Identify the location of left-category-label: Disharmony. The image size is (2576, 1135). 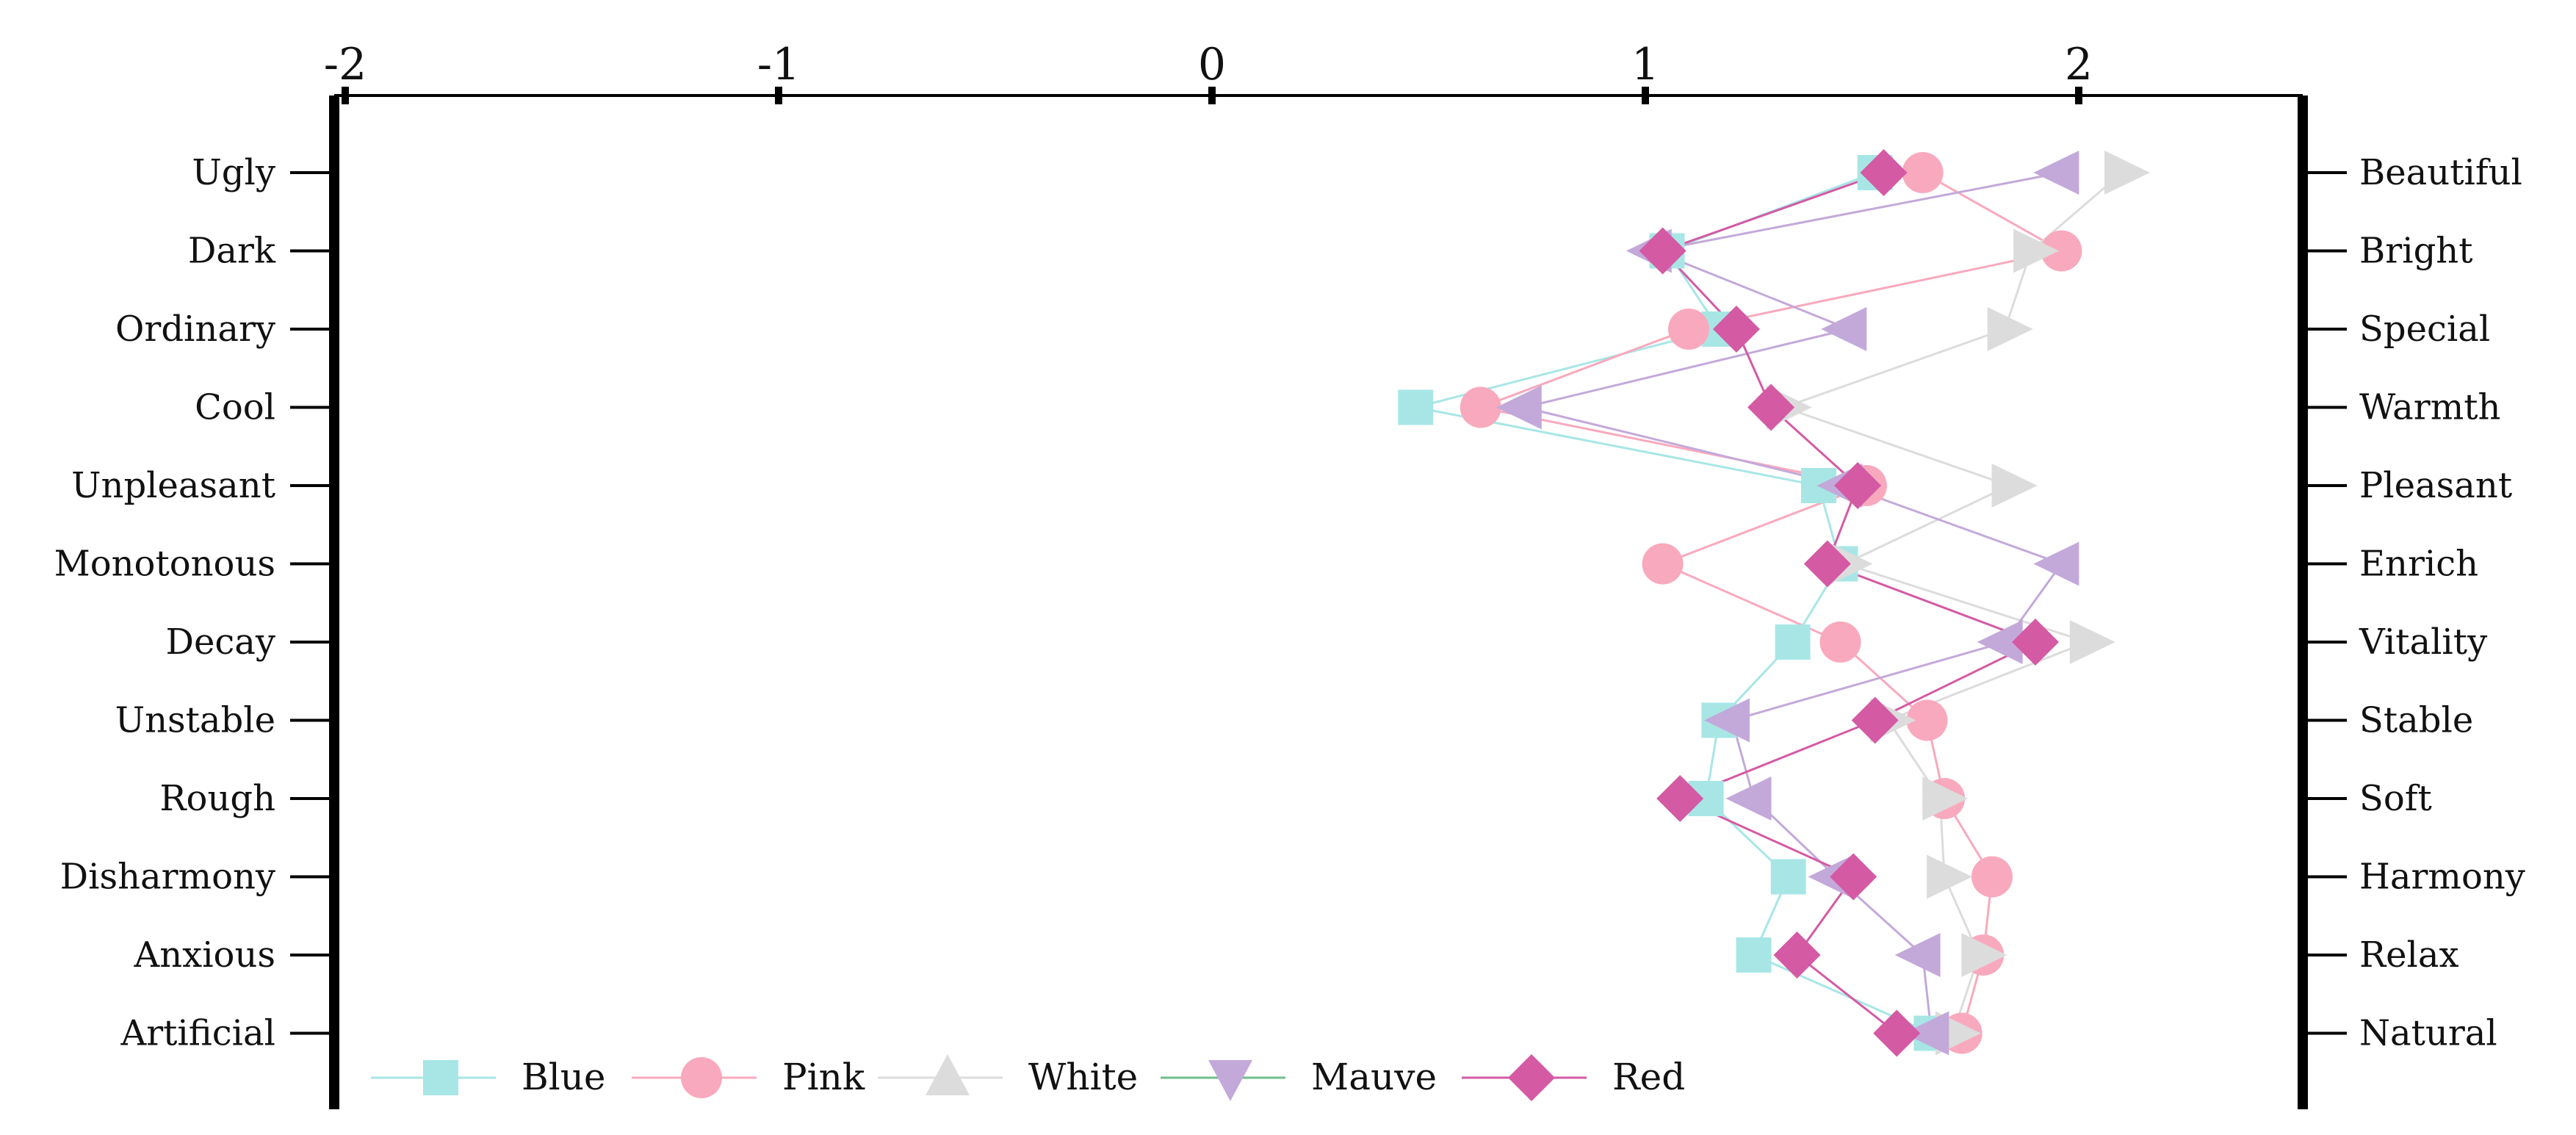
(167, 877).